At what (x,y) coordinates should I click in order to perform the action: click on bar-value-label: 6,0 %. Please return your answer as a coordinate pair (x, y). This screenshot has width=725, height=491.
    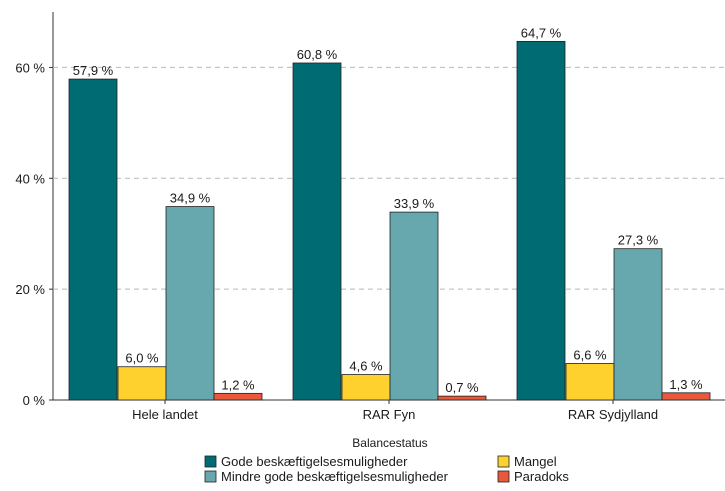
    Looking at the image, I should click on (142, 358).